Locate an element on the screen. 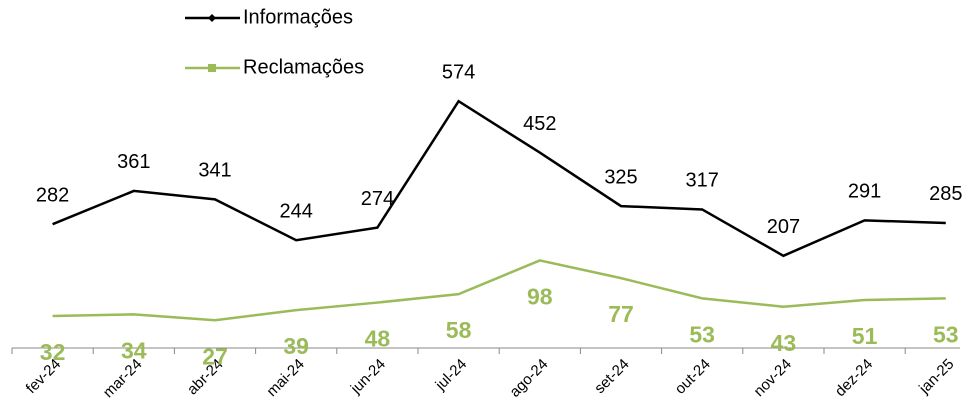 Image resolution: width=975 pixels, height=414 pixels. x-tick-label: jul-24 is located at coordinates (451, 375).